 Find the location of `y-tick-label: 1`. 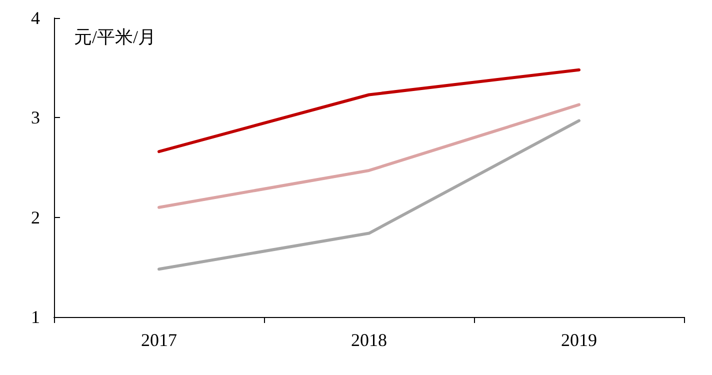

y-tick-label: 1 is located at coordinates (35, 317).